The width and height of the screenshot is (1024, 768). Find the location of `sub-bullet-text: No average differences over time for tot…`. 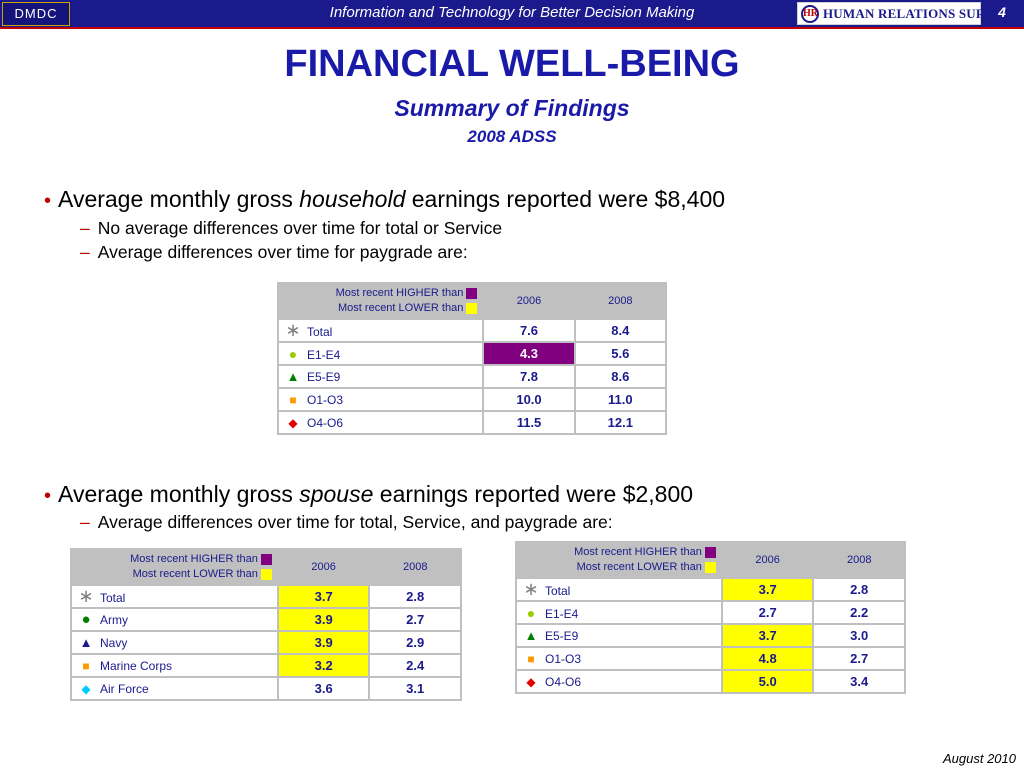

sub-bullet-text: No average differences over time for tot… is located at coordinates (300, 228).